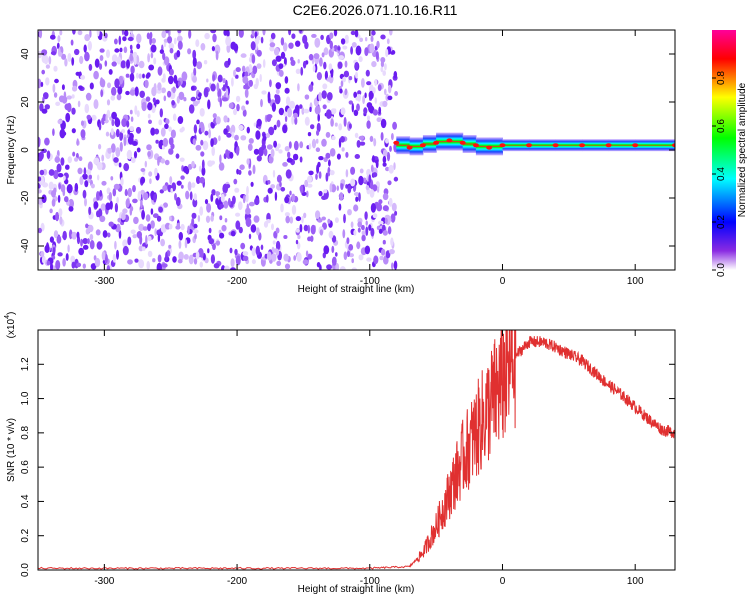  Describe the element at coordinates (370, 281) in the screenshot. I see `x-tick-label: -100` at that location.